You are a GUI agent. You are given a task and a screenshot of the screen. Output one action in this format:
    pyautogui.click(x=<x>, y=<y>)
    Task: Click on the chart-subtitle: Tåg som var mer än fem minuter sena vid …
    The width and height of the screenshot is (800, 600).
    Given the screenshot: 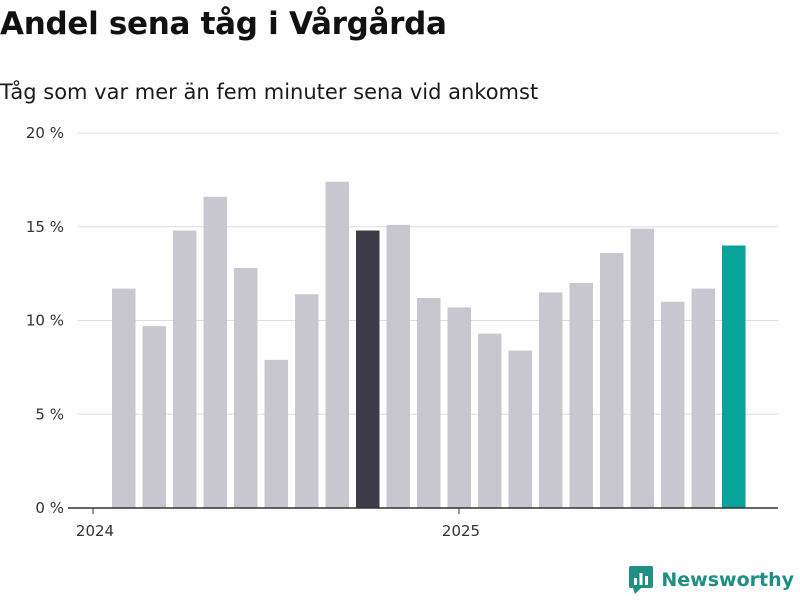 What is the action you would take?
    pyautogui.click(x=269, y=92)
    